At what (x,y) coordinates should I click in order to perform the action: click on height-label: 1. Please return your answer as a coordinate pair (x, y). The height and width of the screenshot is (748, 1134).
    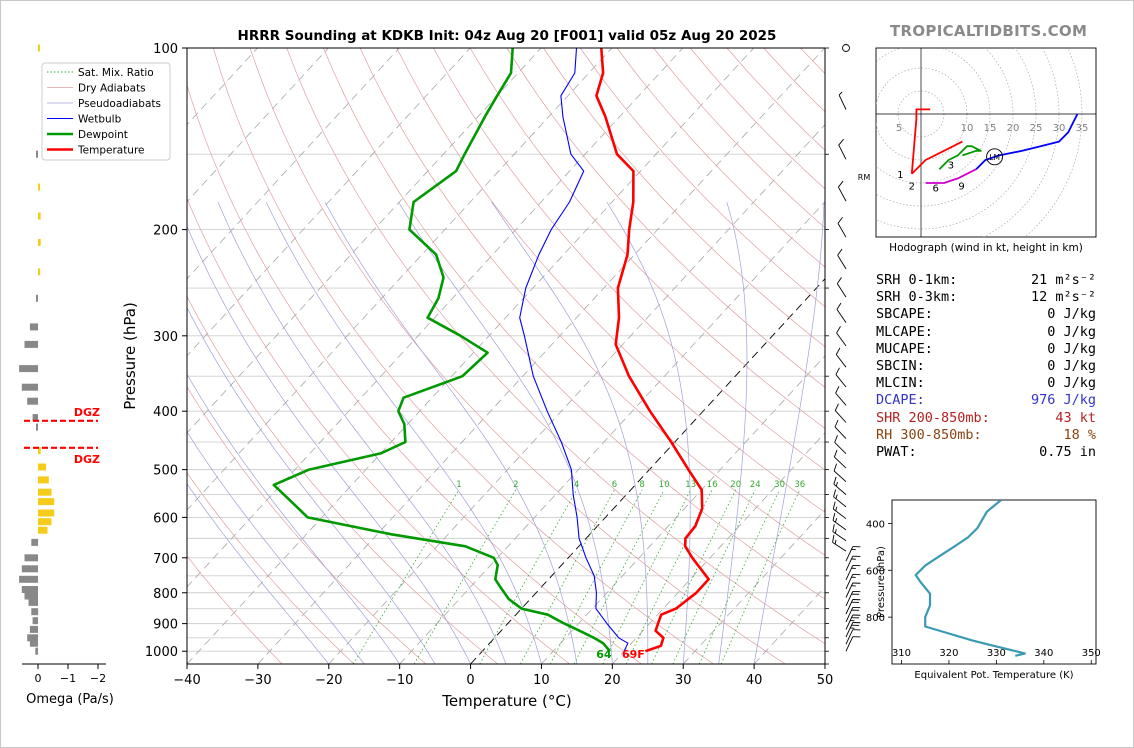
    Looking at the image, I should click on (900, 175).